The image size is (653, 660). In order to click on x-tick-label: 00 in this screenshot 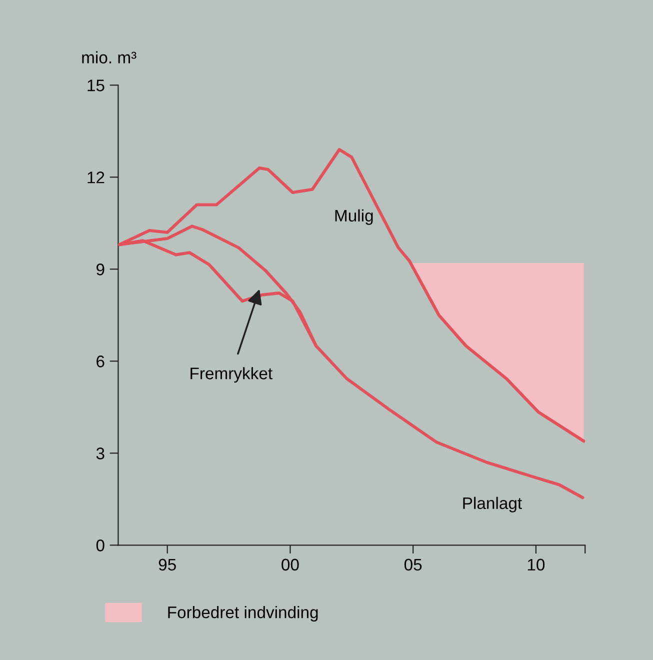, I will do `click(290, 564)`.